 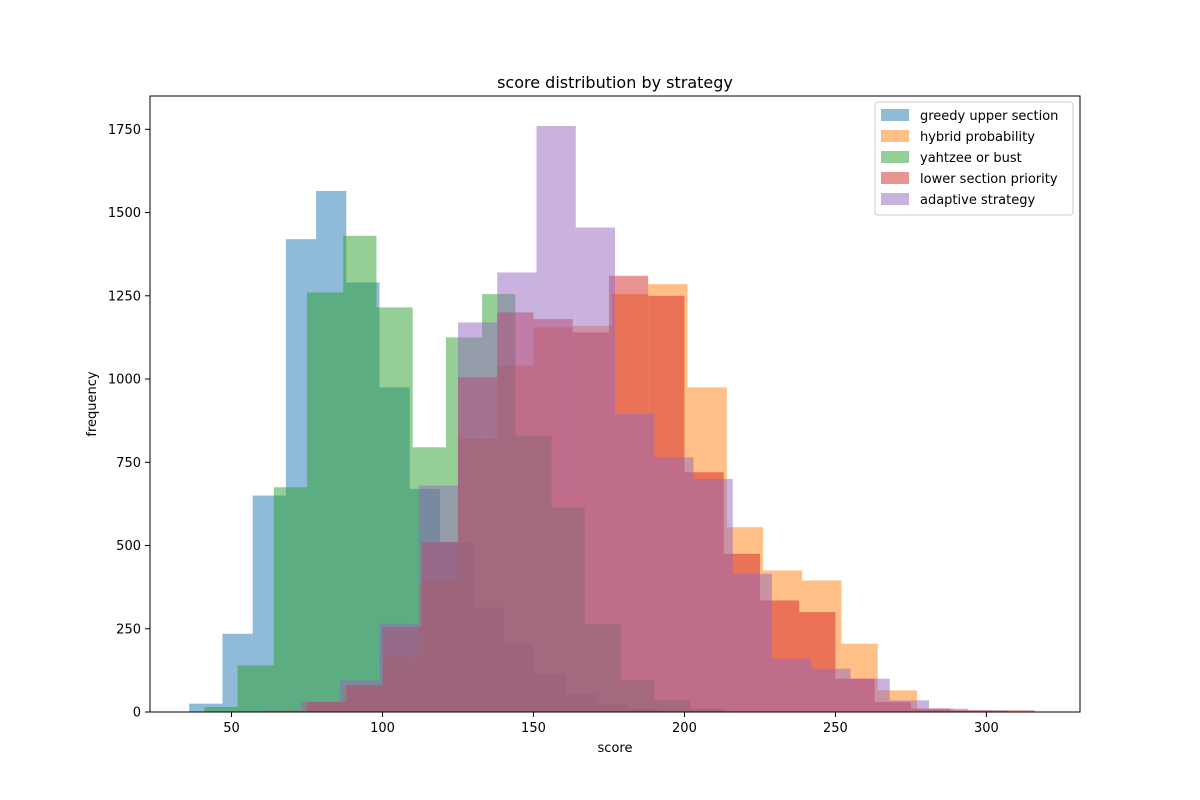 I want to click on bar-s4-b5, so click(x=477, y=517).